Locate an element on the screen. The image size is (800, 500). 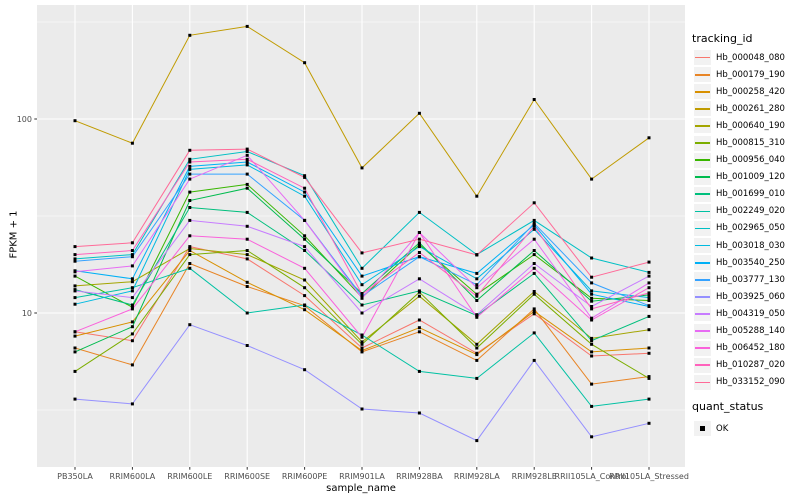
legend-item-Hb_000261_280: Hb_000261_280 is located at coordinates (739, 108).